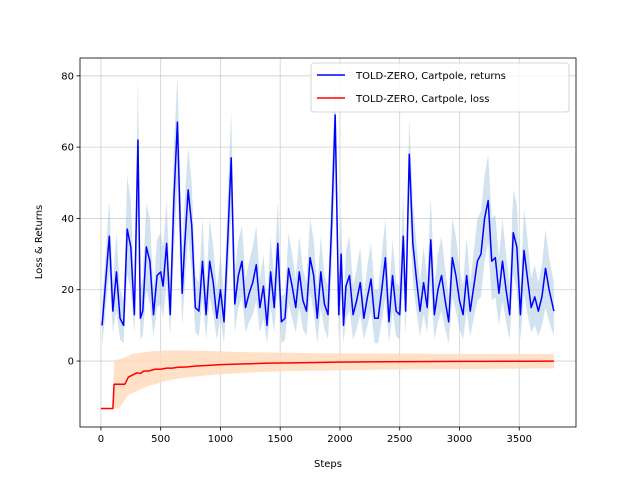 This screenshot has height=480, width=640. I want to click on x-axis-label: Steps, so click(328, 464).